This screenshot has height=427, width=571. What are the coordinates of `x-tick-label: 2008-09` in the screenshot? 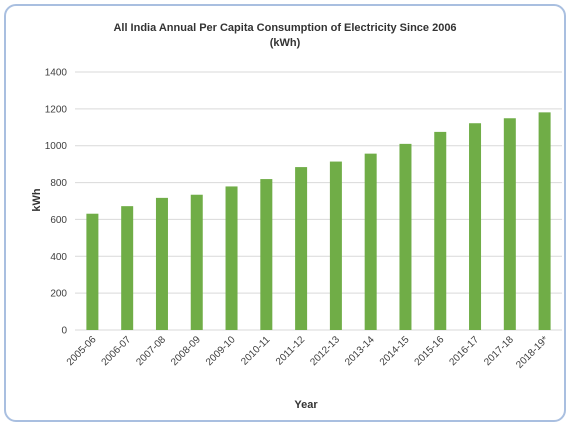 It's located at (186, 351).